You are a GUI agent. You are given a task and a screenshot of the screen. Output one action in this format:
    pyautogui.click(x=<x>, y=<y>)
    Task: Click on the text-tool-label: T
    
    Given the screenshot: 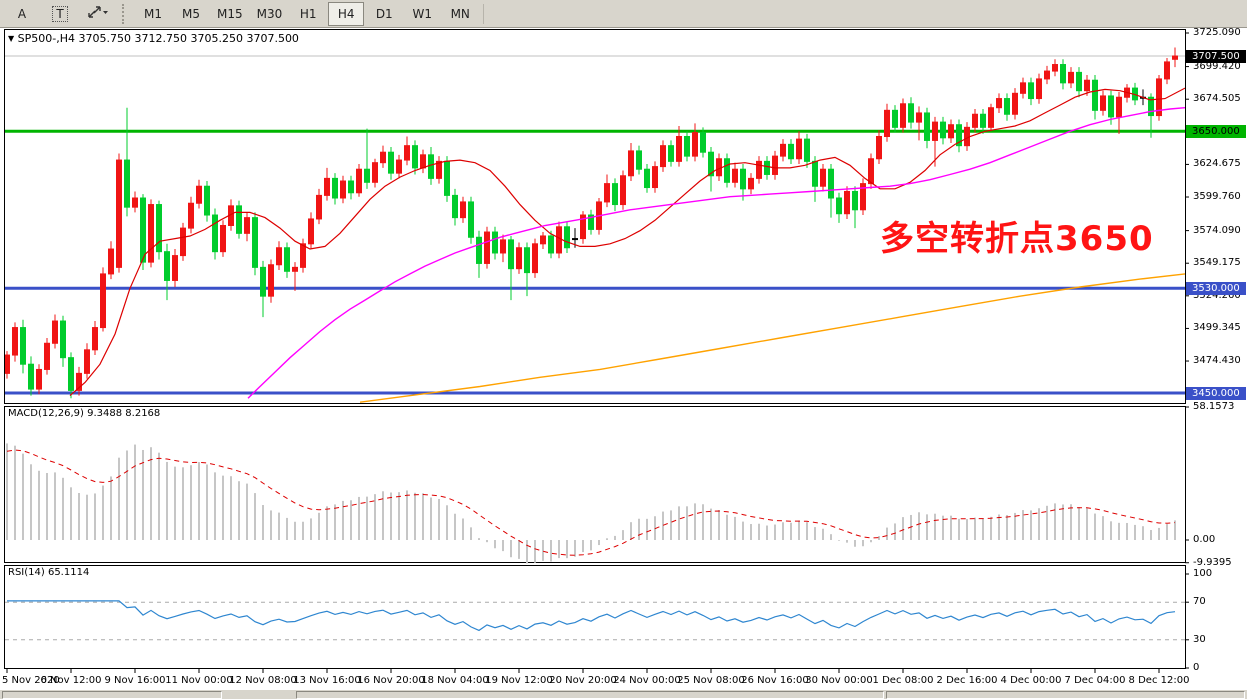 What is the action you would take?
    pyautogui.click(x=60, y=13)
    